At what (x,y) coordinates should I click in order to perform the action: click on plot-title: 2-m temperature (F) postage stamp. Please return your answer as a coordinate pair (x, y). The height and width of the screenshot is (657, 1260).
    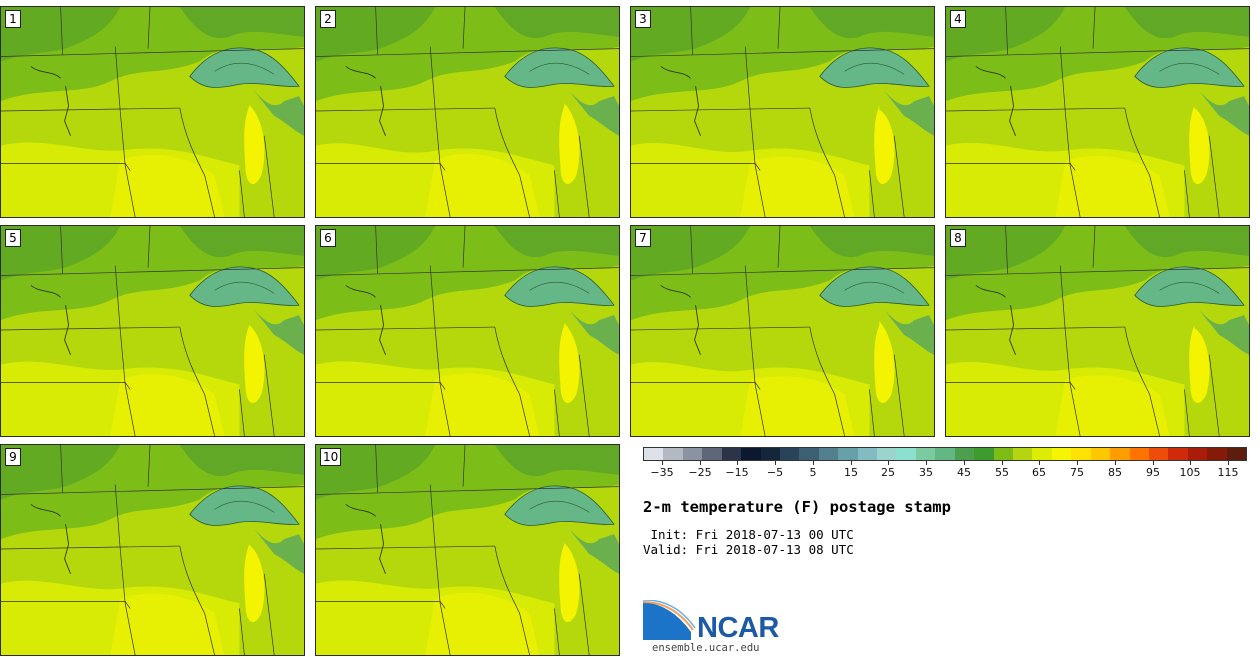
    Looking at the image, I should click on (797, 507).